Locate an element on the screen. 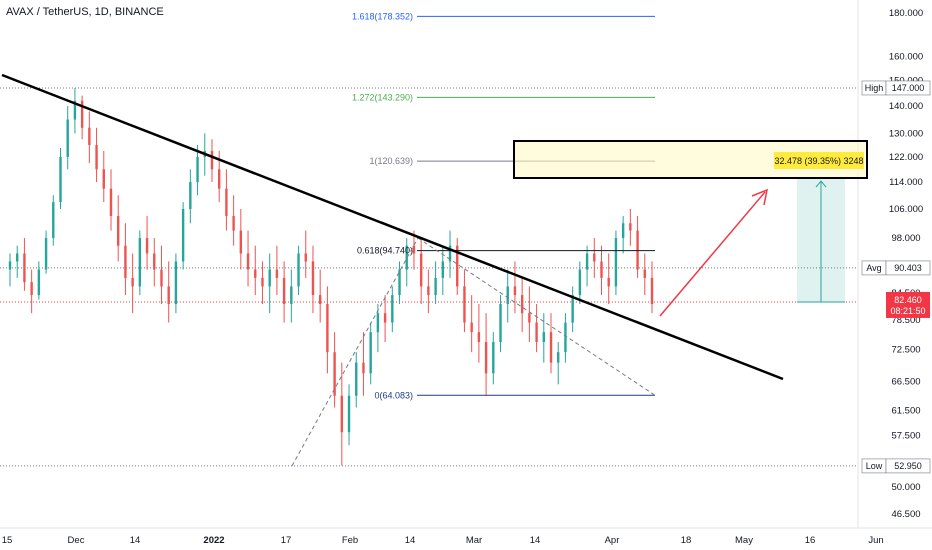  low-value: 52.950 is located at coordinates (908, 466).